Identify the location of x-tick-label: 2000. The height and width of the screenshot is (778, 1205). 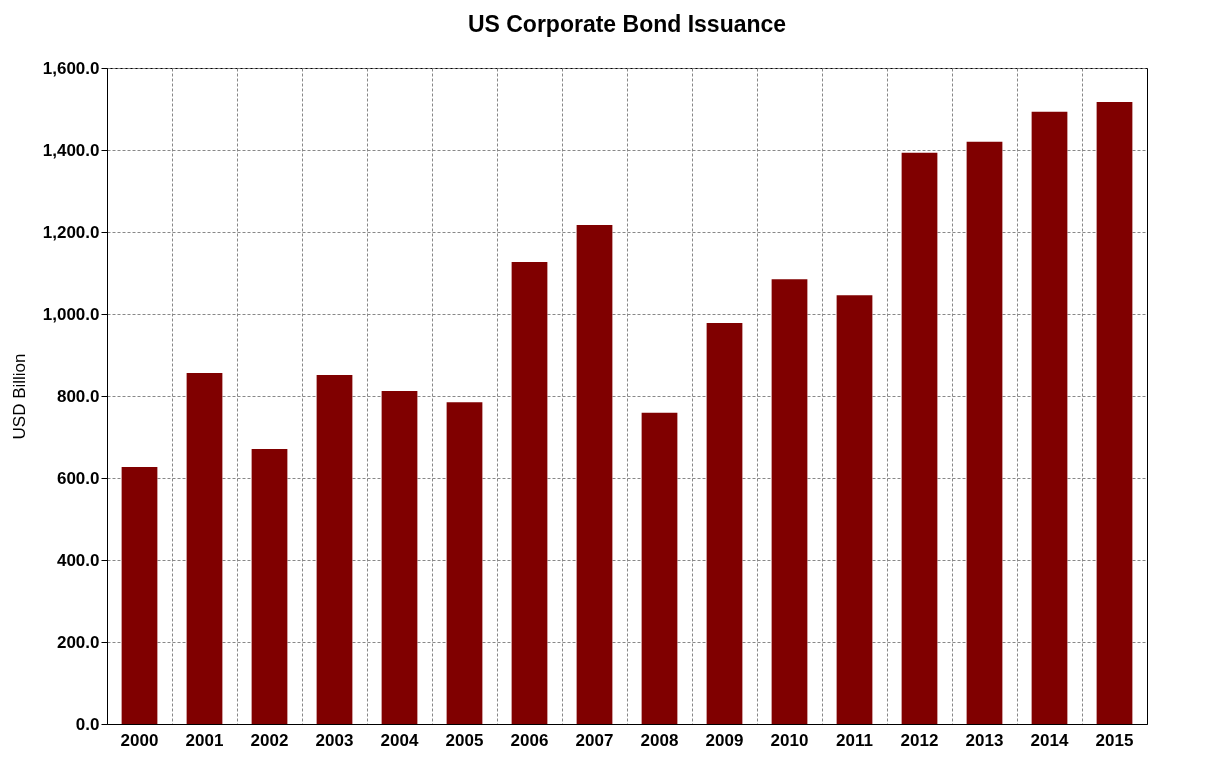
(139, 740).